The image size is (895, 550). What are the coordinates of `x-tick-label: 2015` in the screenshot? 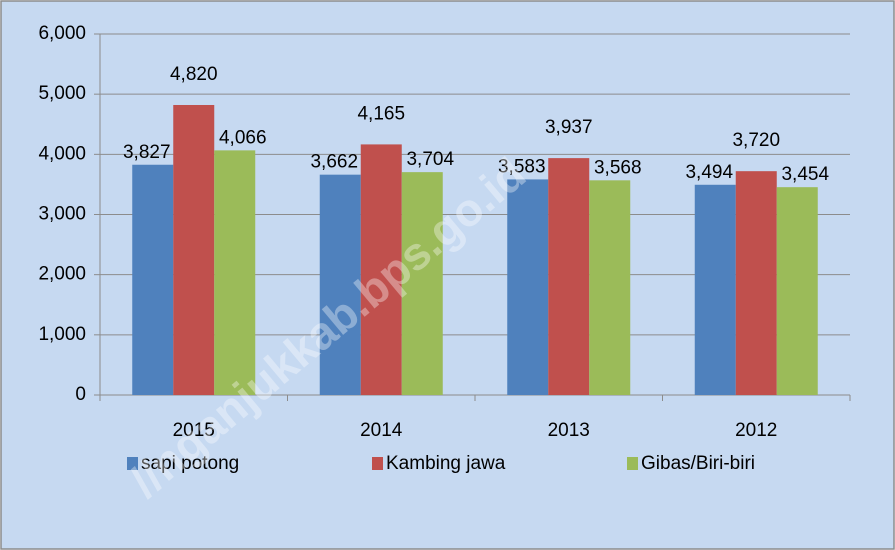 It's located at (194, 430).